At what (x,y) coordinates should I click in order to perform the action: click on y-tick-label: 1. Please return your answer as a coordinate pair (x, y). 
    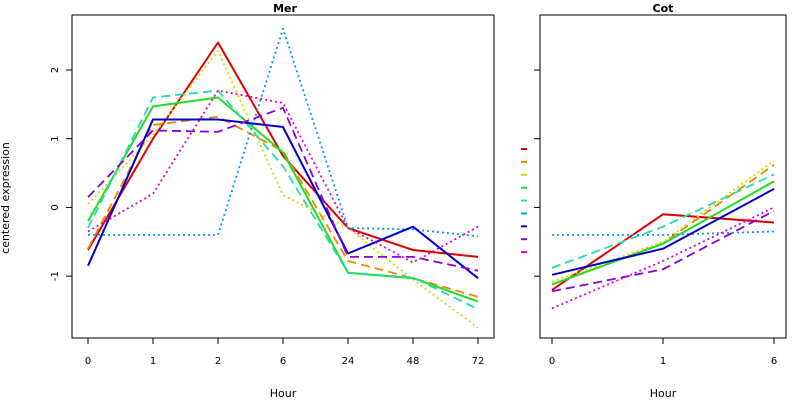
    Looking at the image, I should click on (55, 139).